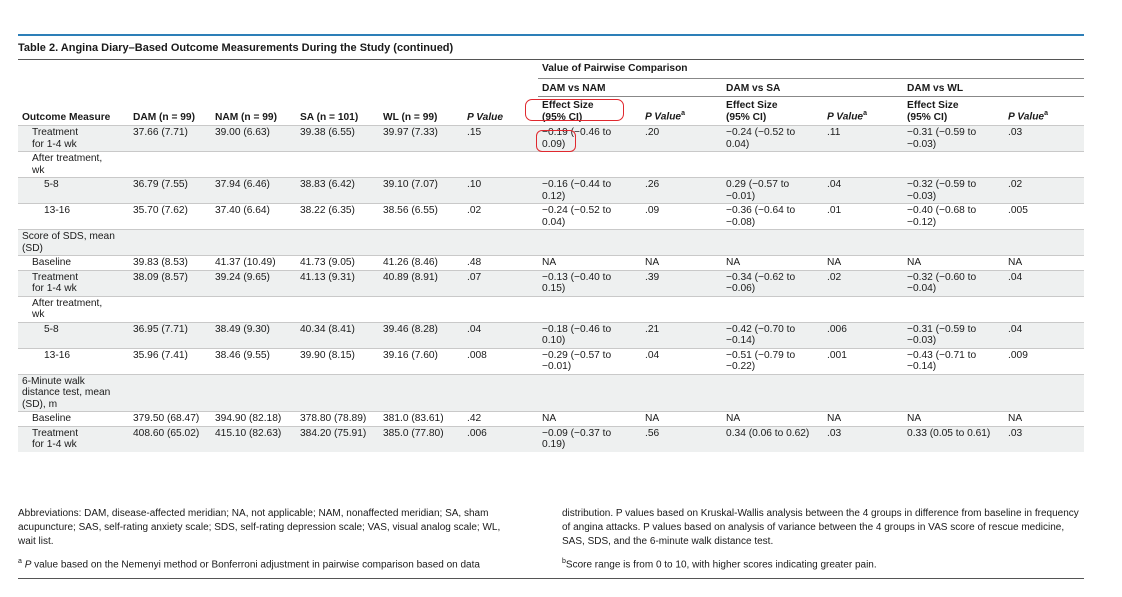 This screenshot has height=597, width=1122. I want to click on cell-effect-size-3: −0.43 (−0.71 to −0.14), so click(954, 360).